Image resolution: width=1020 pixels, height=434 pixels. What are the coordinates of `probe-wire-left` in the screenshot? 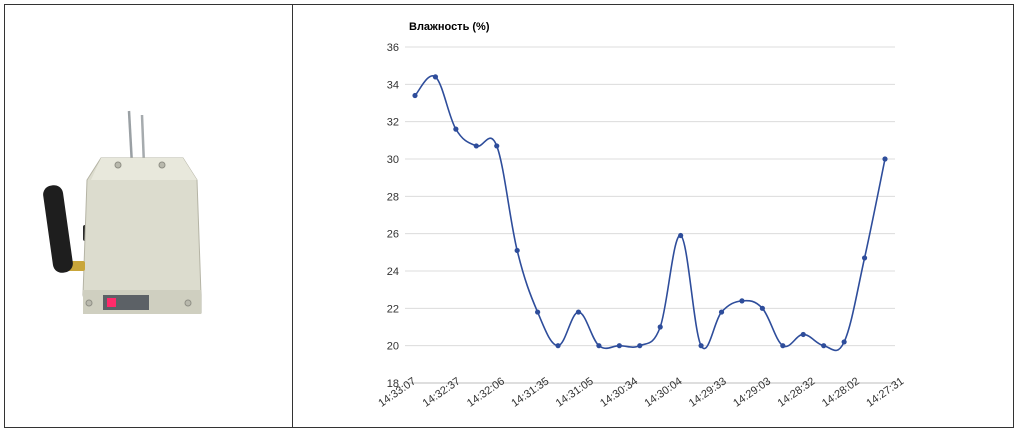 It's located at (130, 138).